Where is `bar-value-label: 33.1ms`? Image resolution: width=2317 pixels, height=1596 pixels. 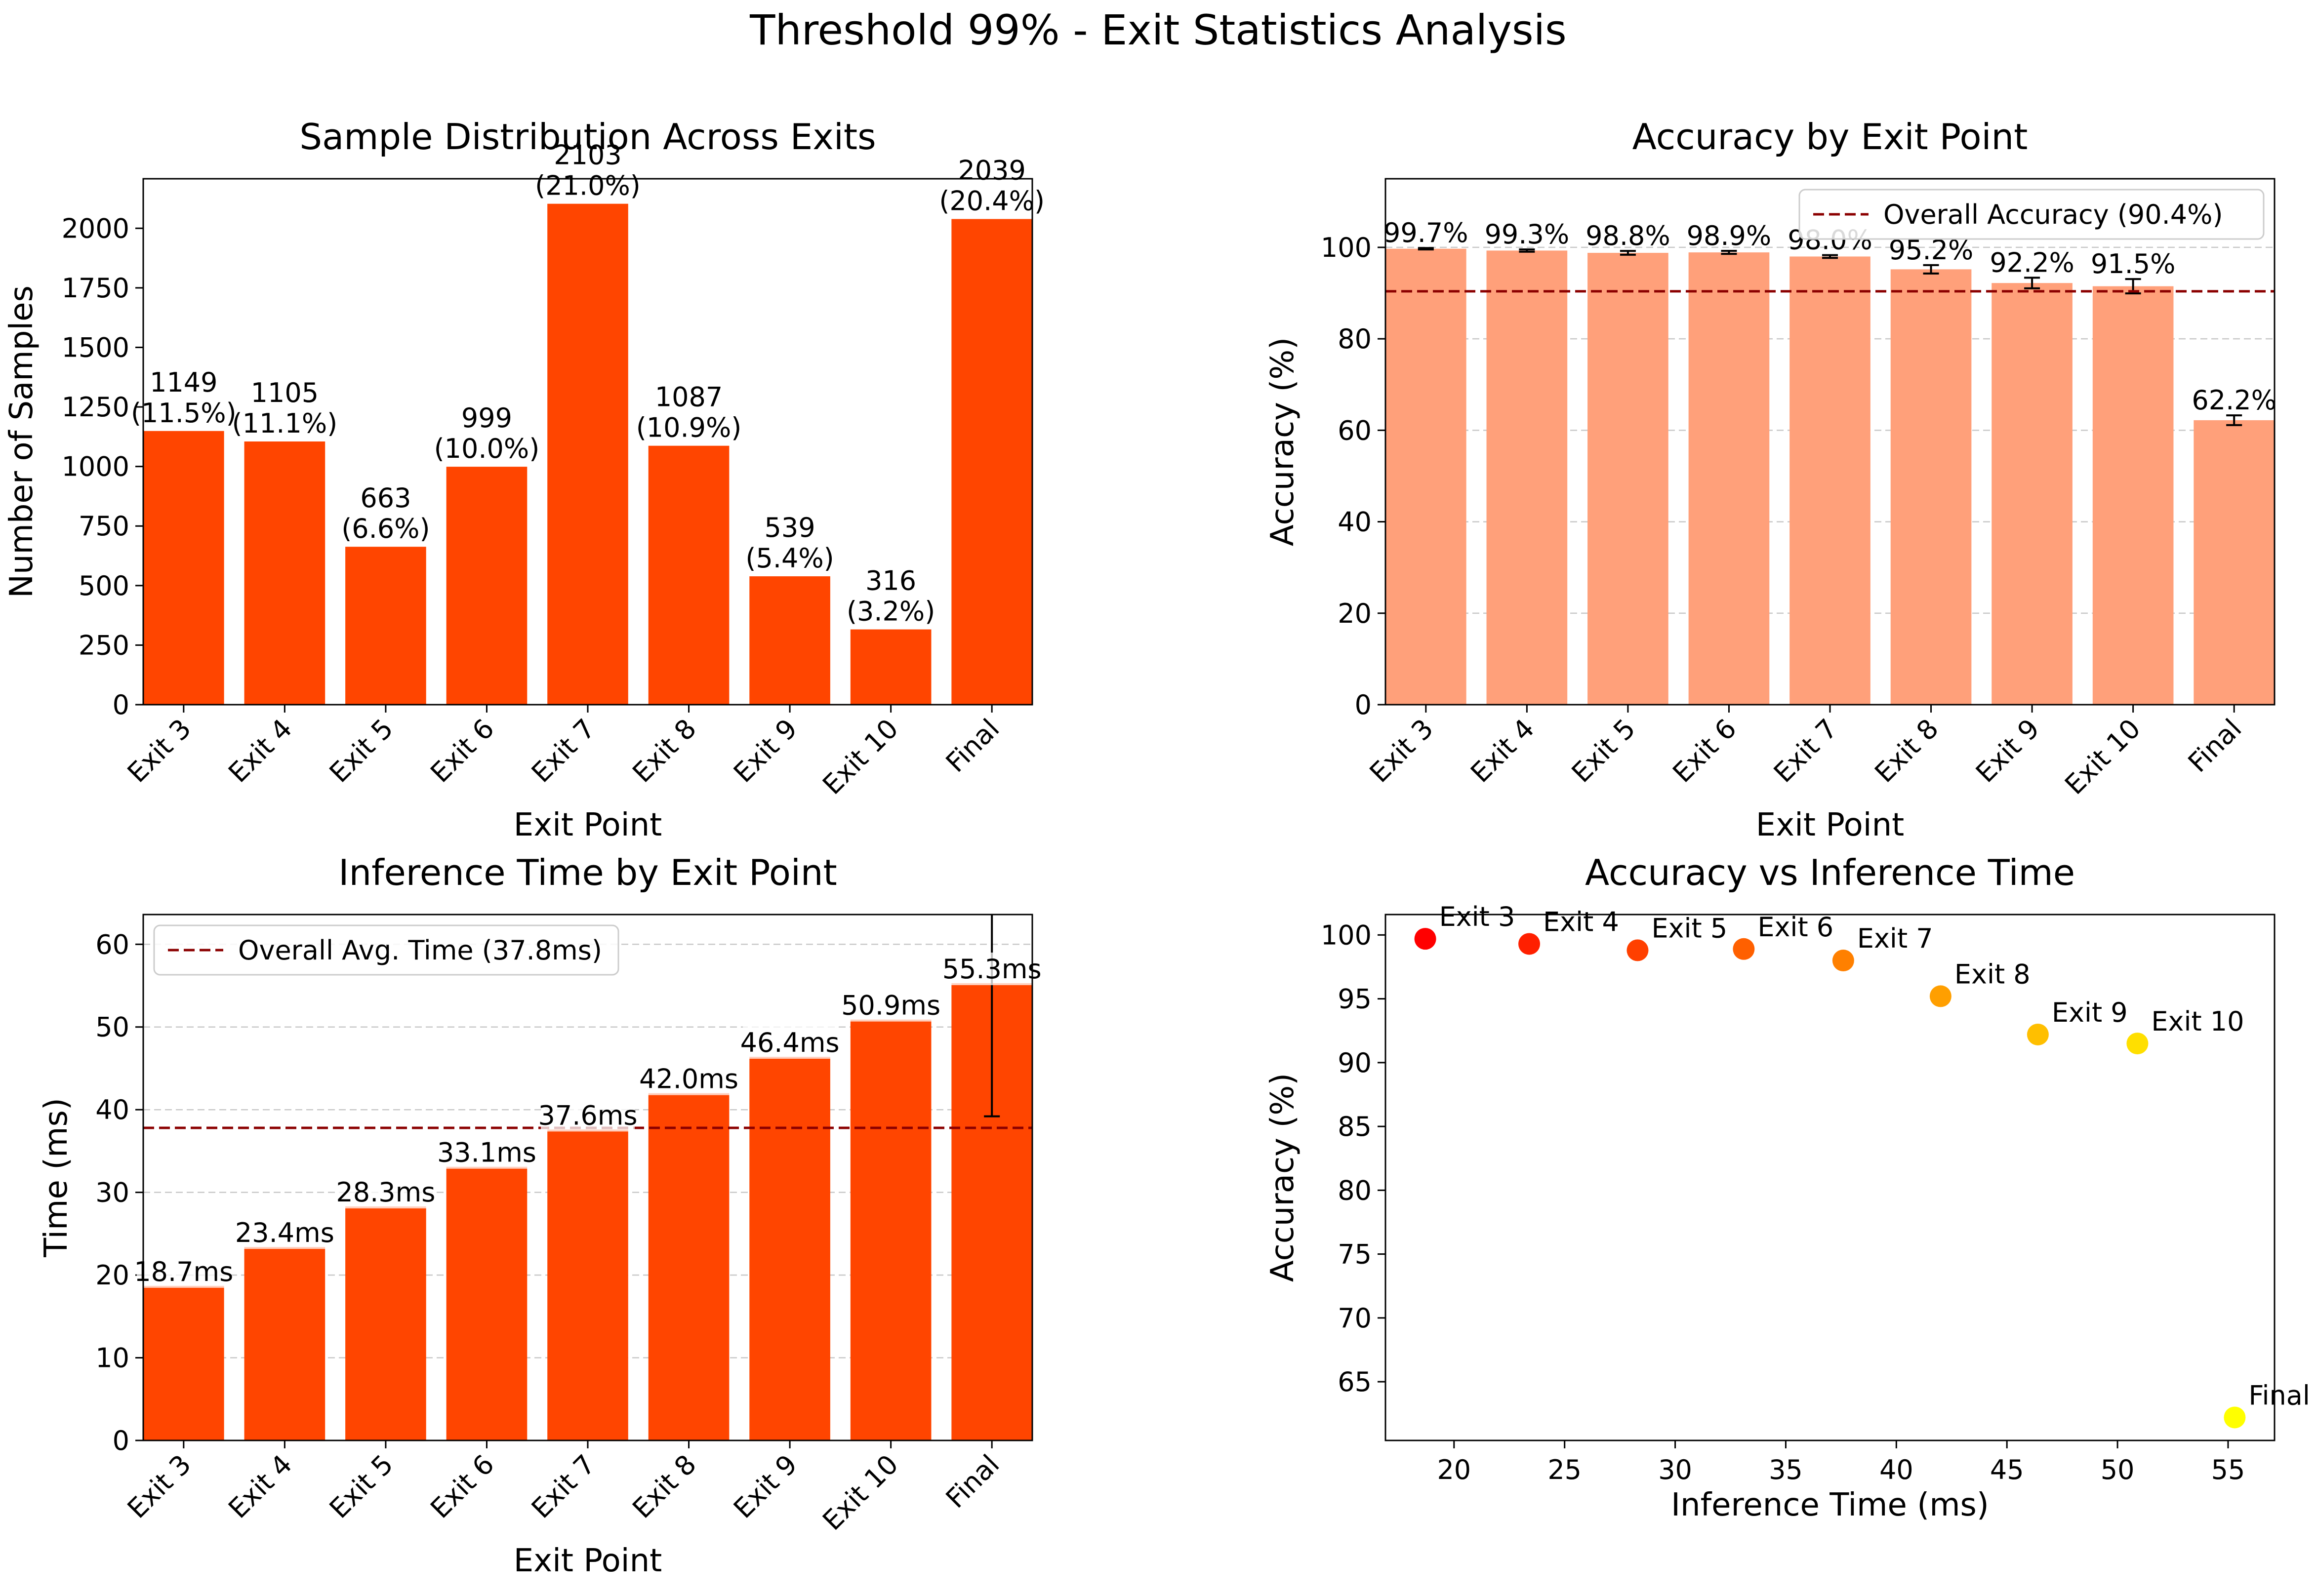
bar-value-label: 33.1ms is located at coordinates (486, 1152).